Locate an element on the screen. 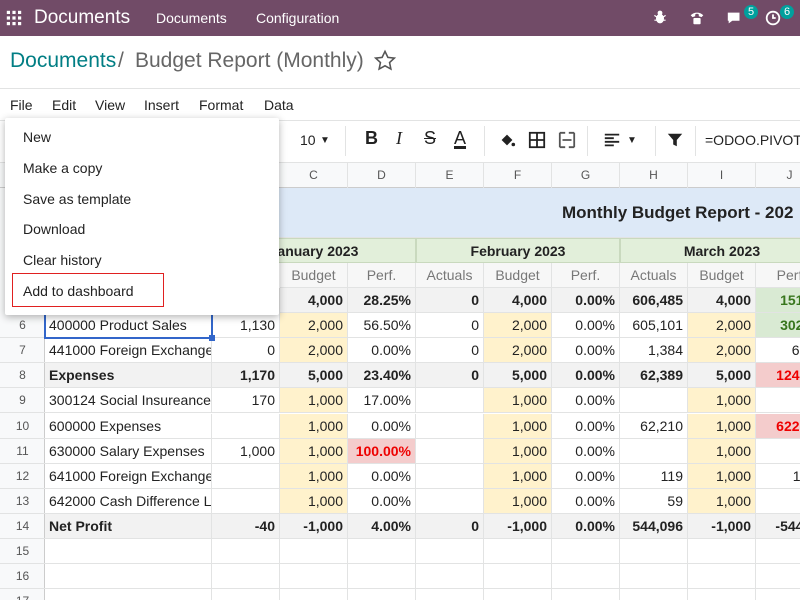 This screenshot has height=600, width=800. cell: 100.00% is located at coordinates (382, 451).